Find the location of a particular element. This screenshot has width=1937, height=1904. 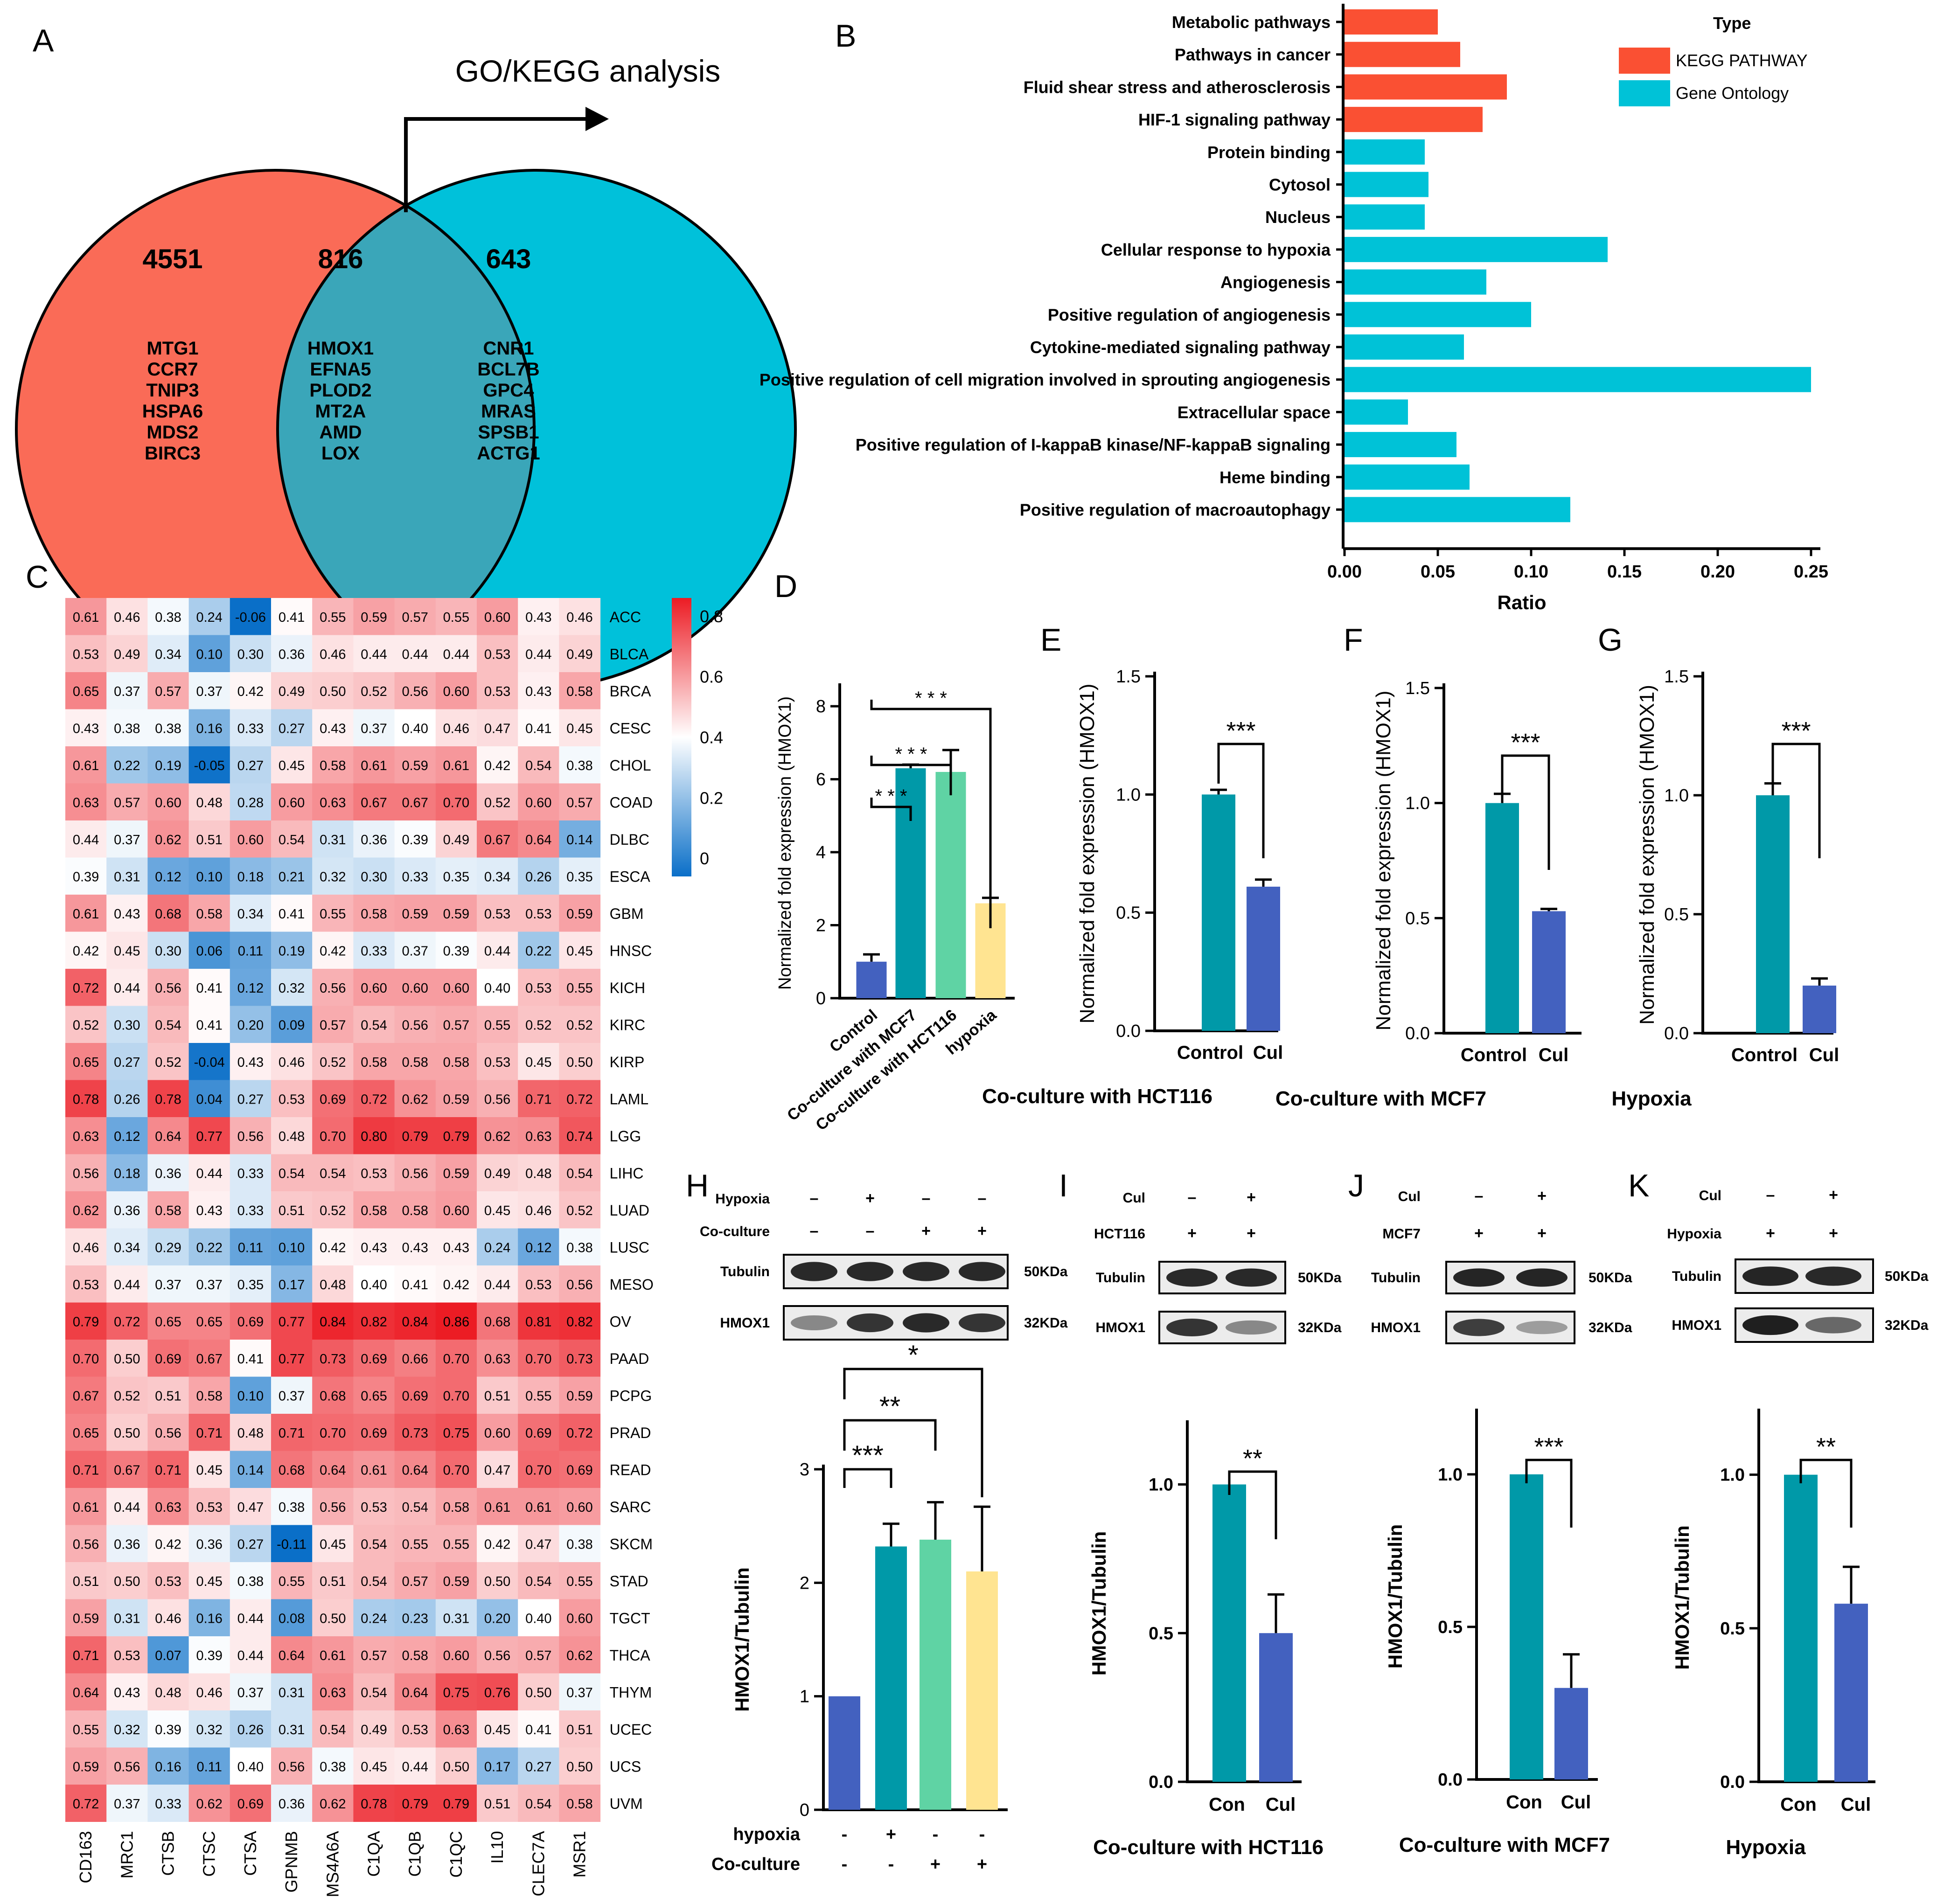

heatmap-value: 0.52 is located at coordinates (333, 1210).